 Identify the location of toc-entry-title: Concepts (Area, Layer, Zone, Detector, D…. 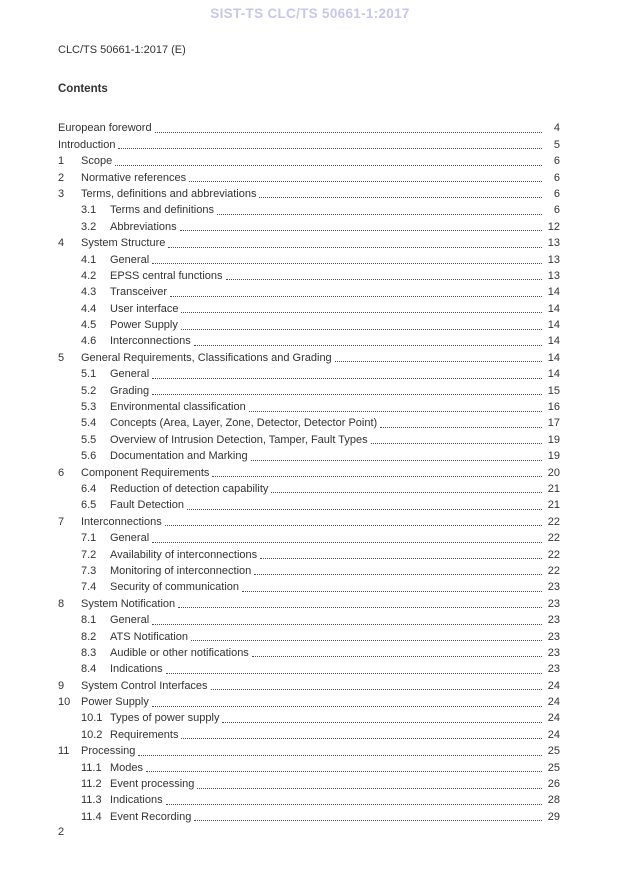
(244, 423).